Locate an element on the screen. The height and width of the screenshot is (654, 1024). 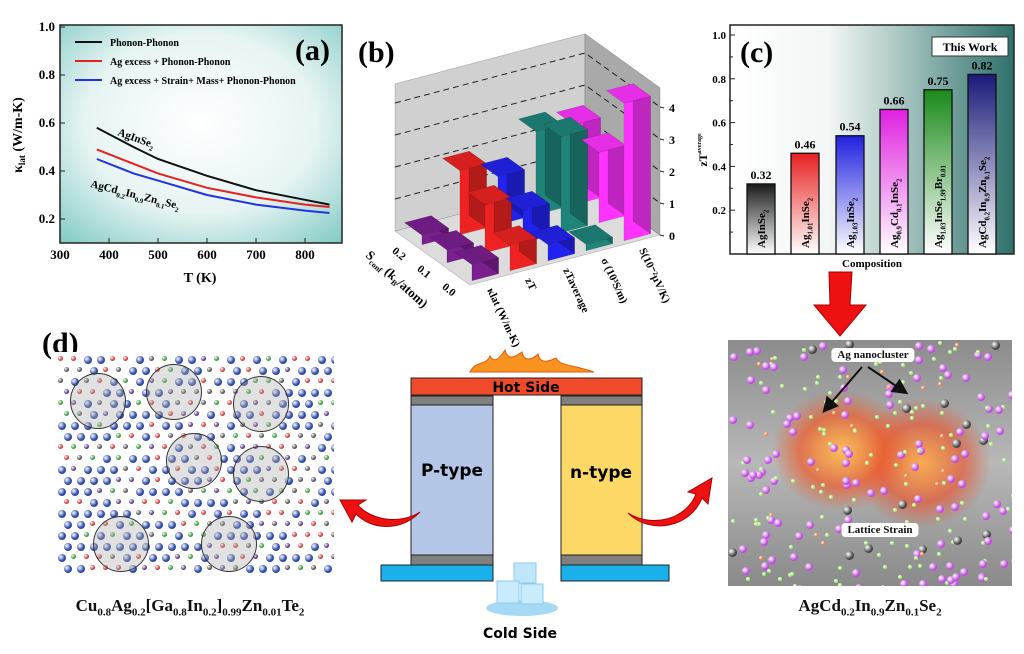
bar-top-face is located at coordinates (628, 93).